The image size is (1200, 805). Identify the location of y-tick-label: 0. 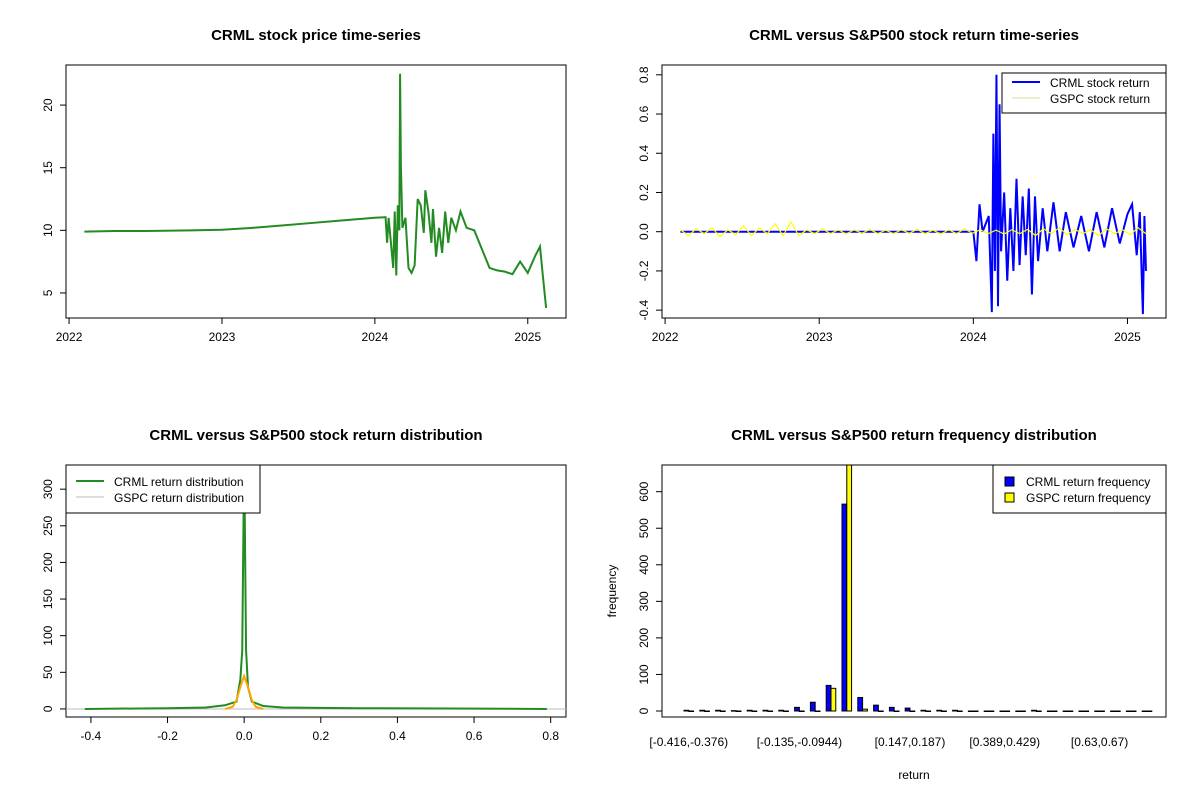
(48, 708).